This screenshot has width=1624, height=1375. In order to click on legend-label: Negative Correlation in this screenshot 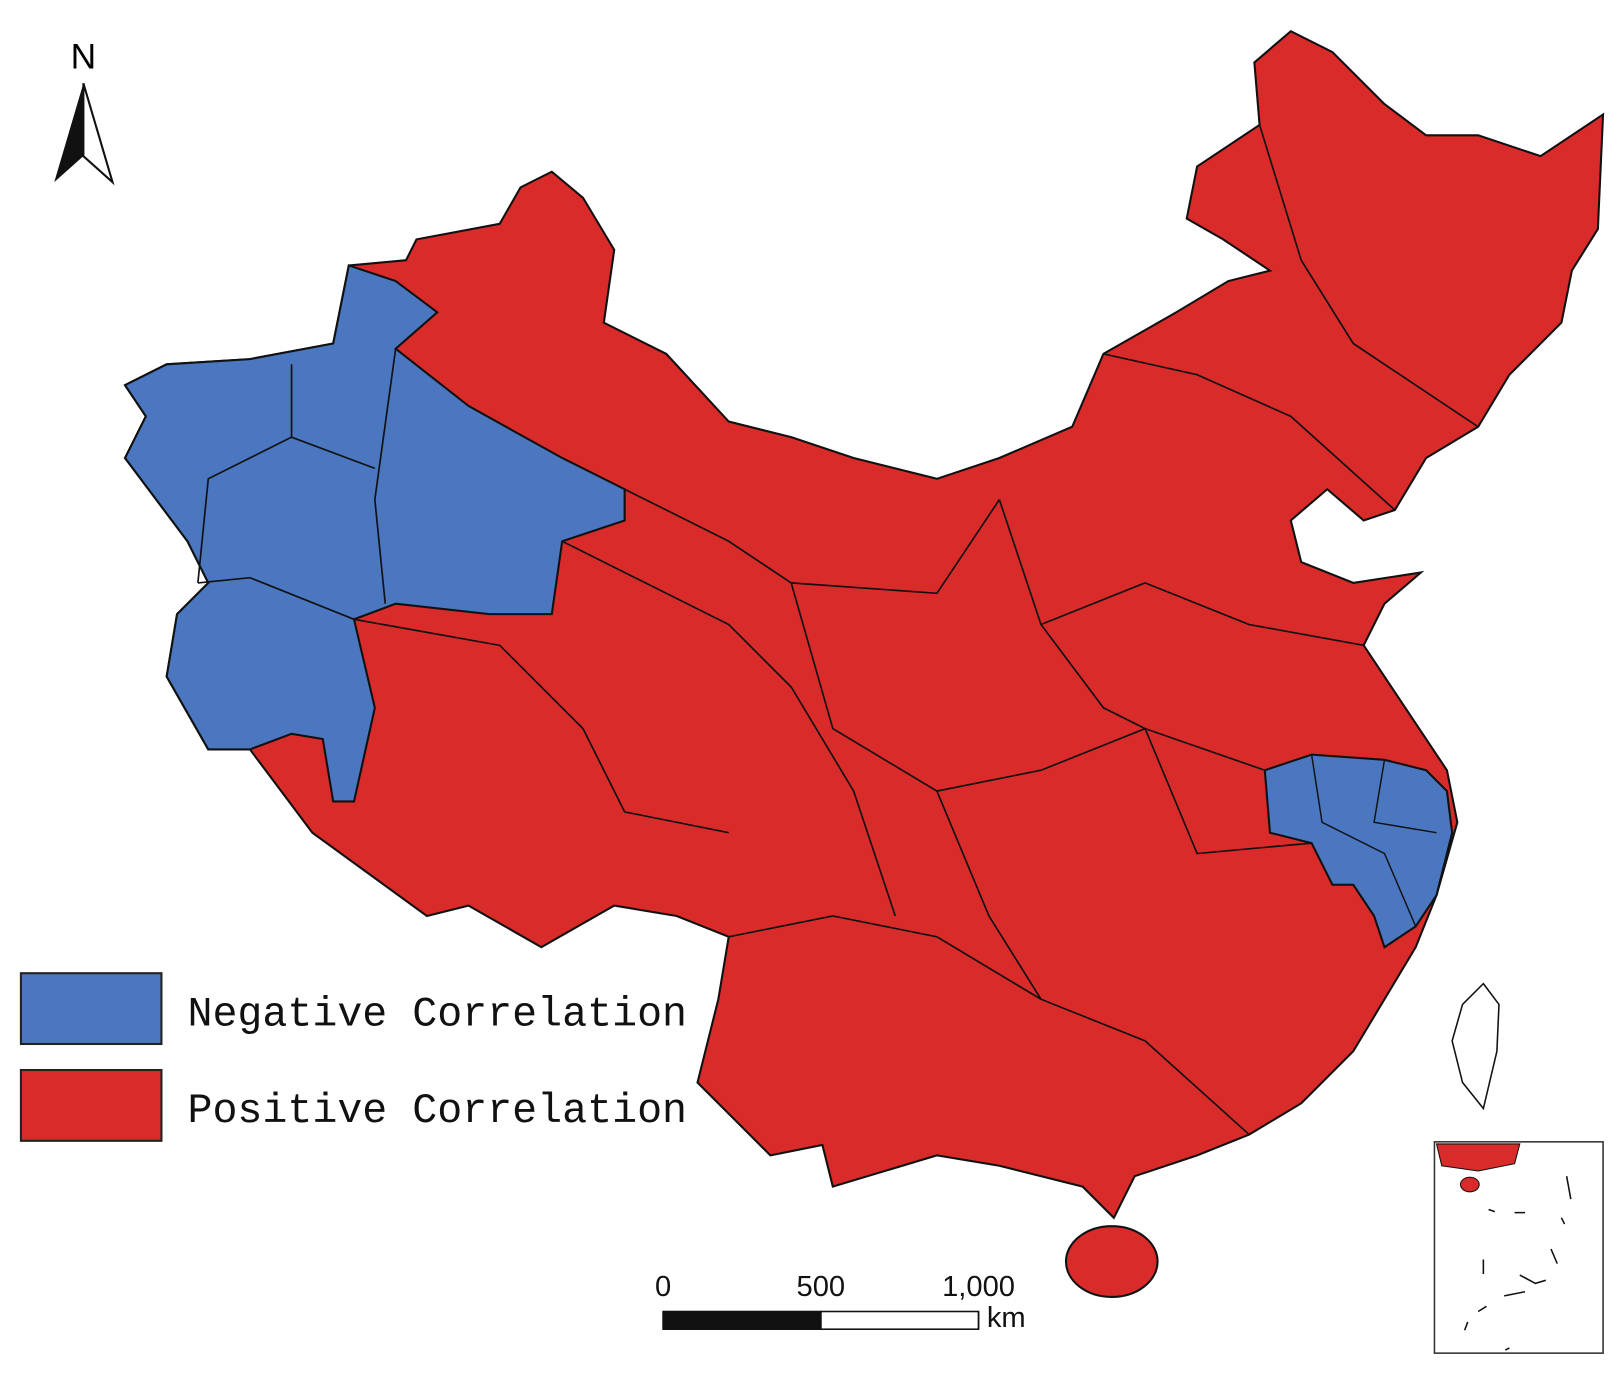, I will do `click(437, 1014)`.